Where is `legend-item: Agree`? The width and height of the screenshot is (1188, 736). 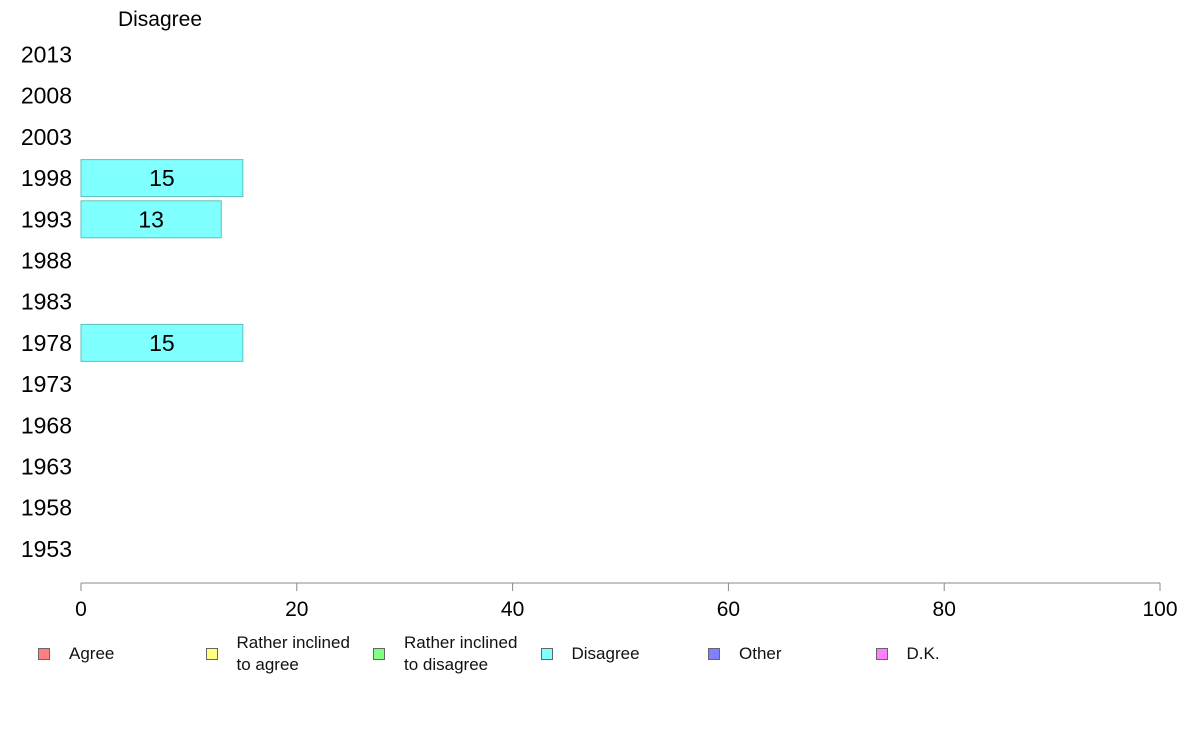
legend-item: Agree is located at coordinates (76, 654).